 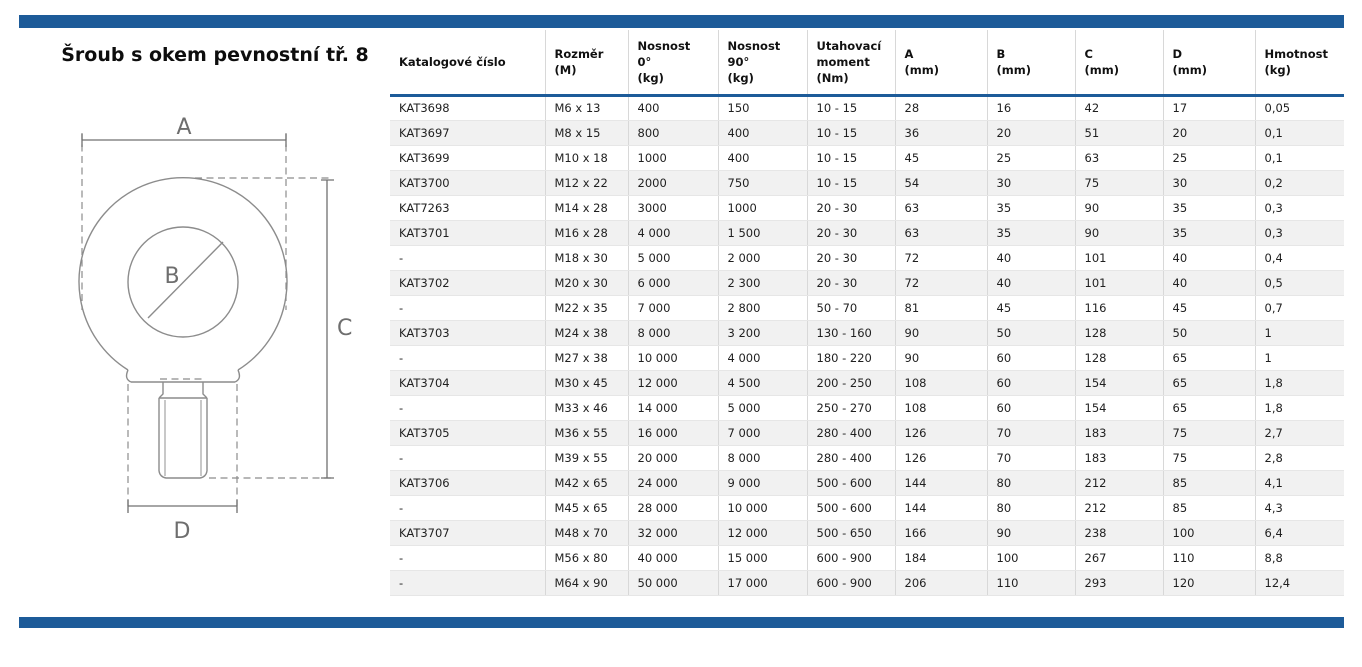 I want to click on table-cell: 90, so click(x=940, y=358).